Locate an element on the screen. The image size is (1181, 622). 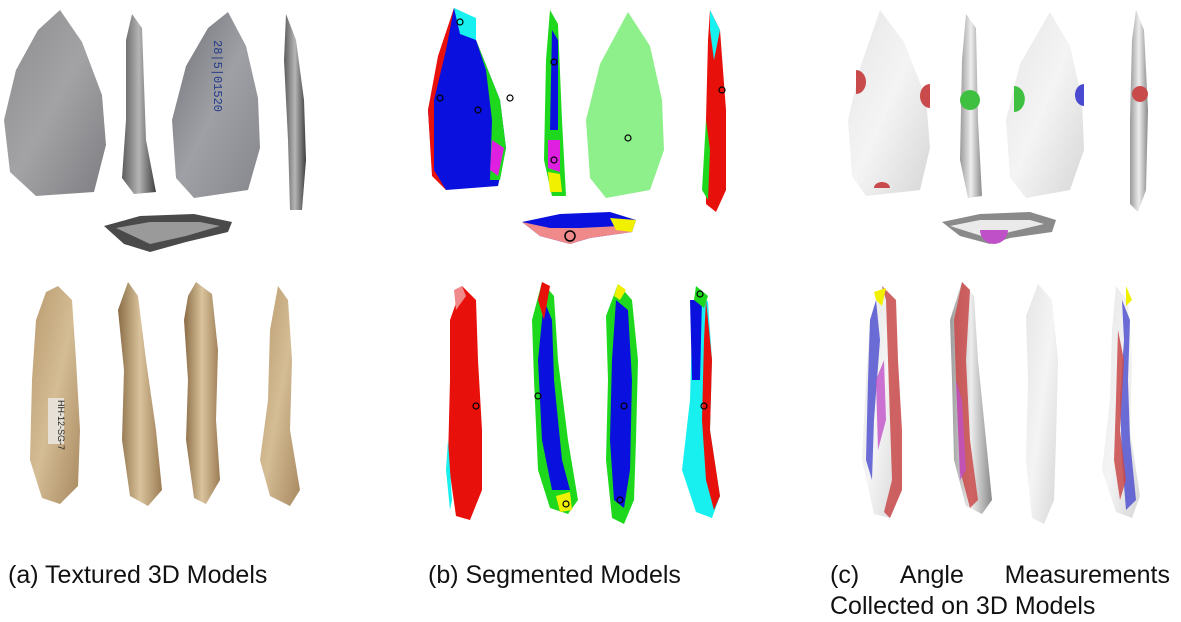
caption-segmented-models: (b) Segmented Models is located at coordinates (554, 575).